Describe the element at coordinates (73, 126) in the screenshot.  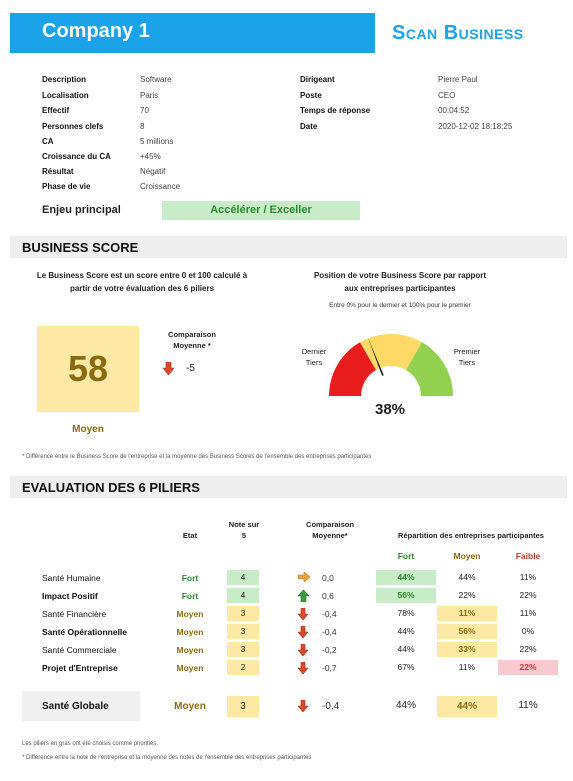
I see `info-label: Personnes clefs` at that location.